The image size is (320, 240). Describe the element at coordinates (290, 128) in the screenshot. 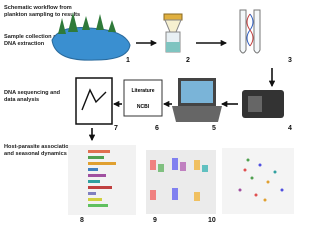

I see `step-number: 4` at that location.